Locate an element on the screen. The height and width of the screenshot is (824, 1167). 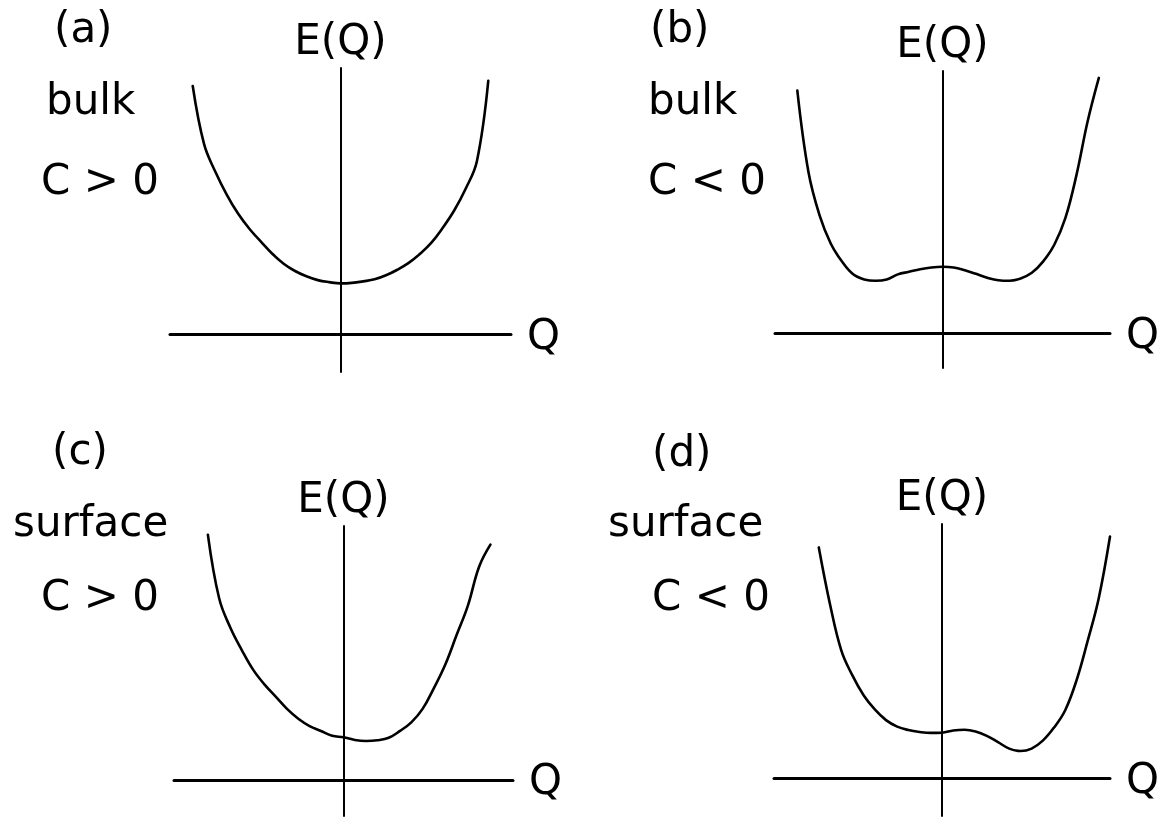
chart-title: (d) is located at coordinates (682, 451).